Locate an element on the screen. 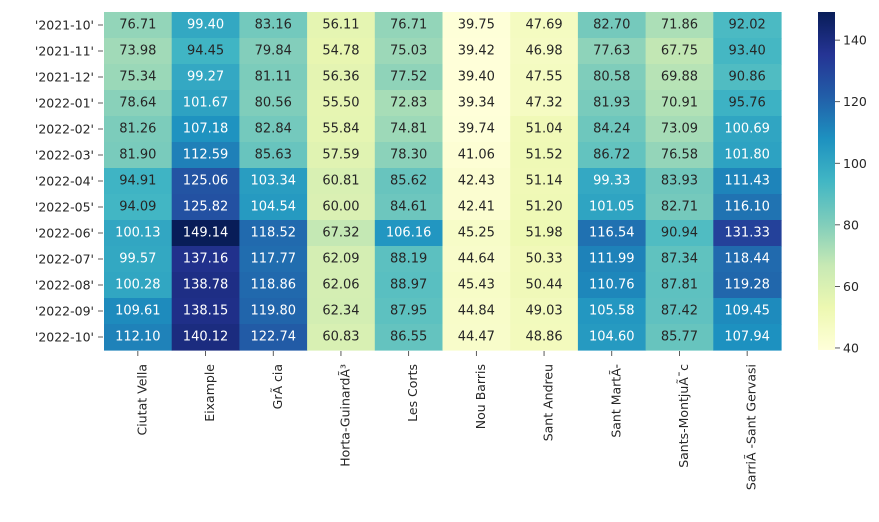  cell-value-label: 49.03 is located at coordinates (543, 311).